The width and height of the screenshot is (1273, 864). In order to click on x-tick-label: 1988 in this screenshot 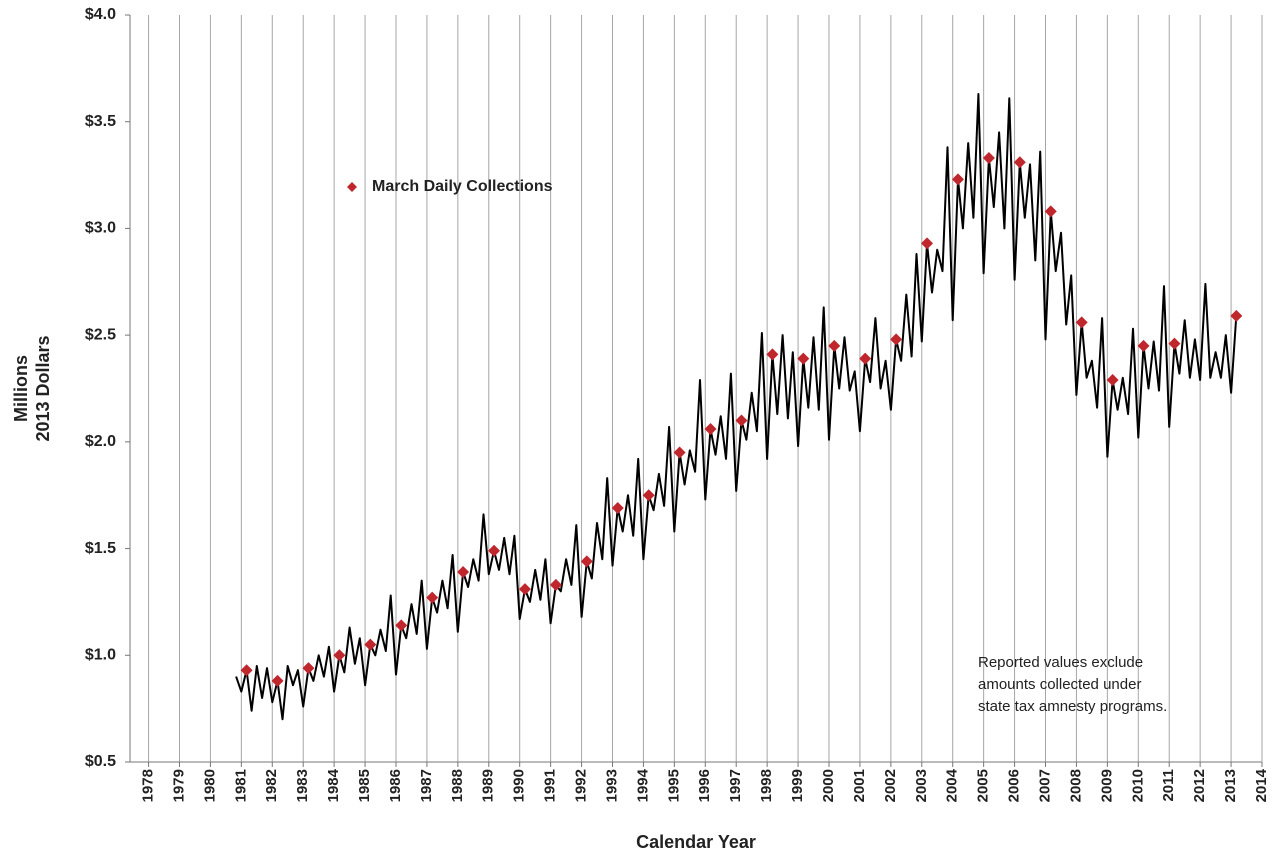, I will do `click(457, 785)`.